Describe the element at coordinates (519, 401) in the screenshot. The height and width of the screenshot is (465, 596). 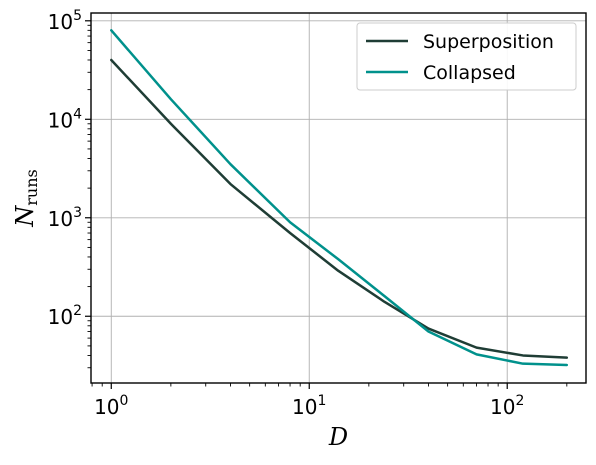
I see `x-tick-label-exponent: 2` at that location.